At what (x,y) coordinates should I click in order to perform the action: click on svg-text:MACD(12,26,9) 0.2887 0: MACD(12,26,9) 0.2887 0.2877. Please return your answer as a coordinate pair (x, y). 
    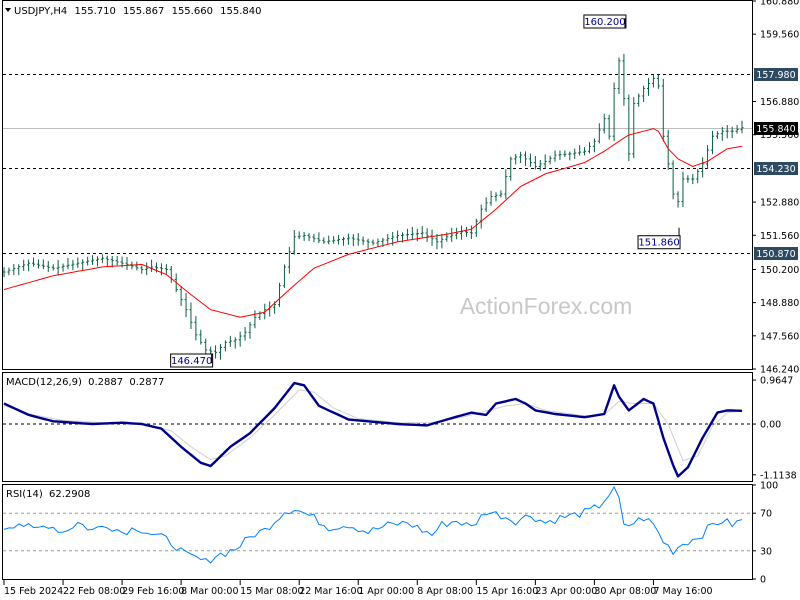
    Looking at the image, I should click on (85, 382).